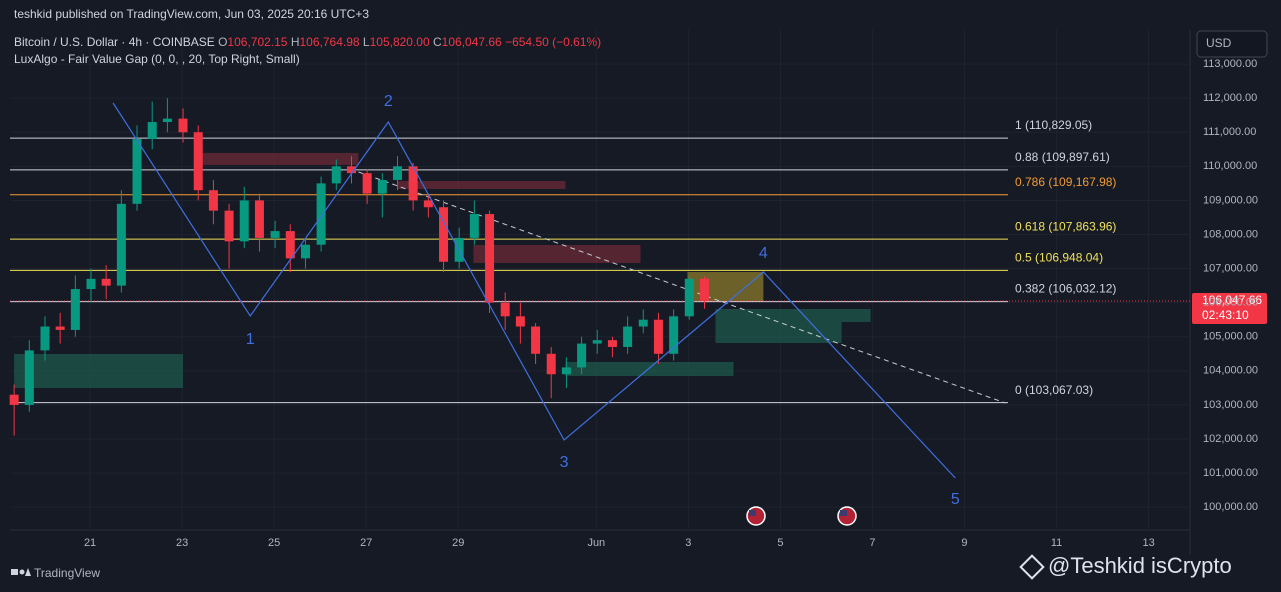  I want to click on fib-label: 0.786 (109,167.98), so click(1065, 182).